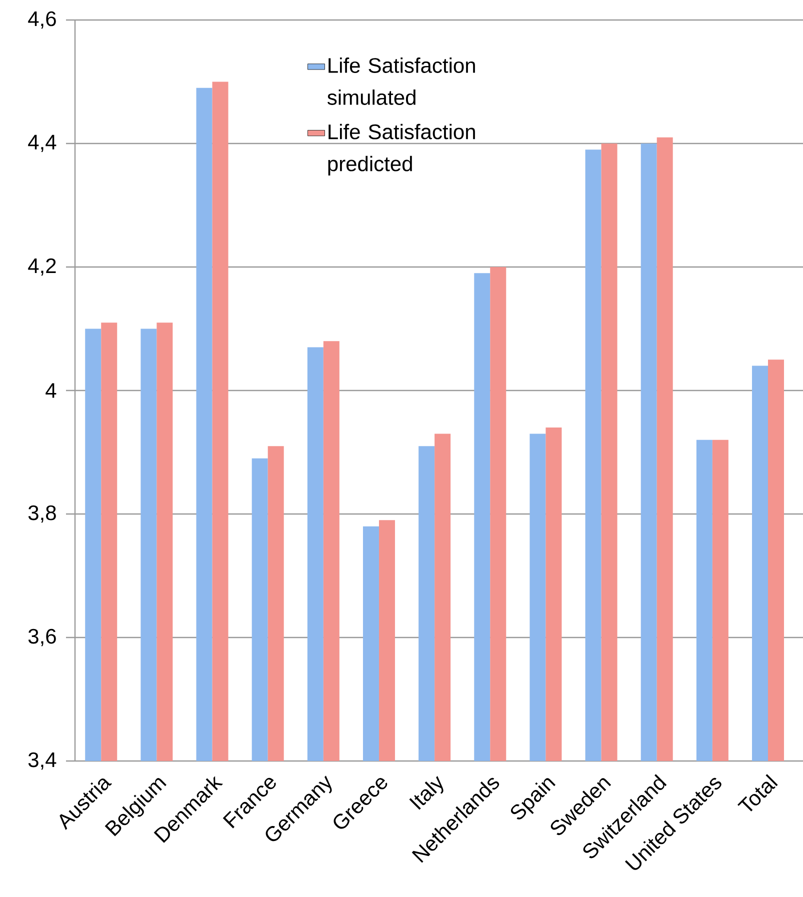  What do you see at coordinates (42, 267) in the screenshot?
I see `y-tick-label: 4,2` at bounding box center [42, 267].